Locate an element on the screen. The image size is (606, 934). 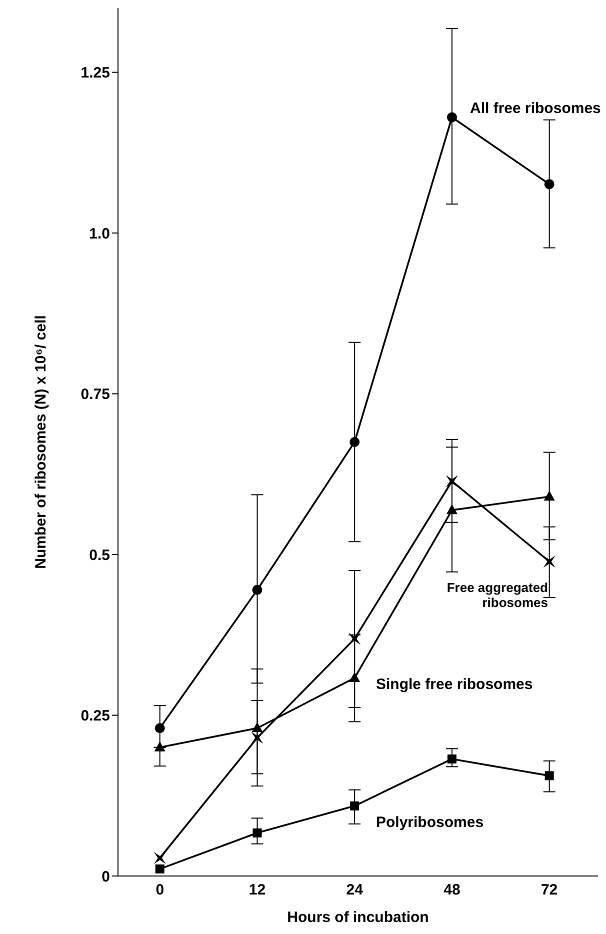
x-tick-label: 72 is located at coordinates (549, 890).